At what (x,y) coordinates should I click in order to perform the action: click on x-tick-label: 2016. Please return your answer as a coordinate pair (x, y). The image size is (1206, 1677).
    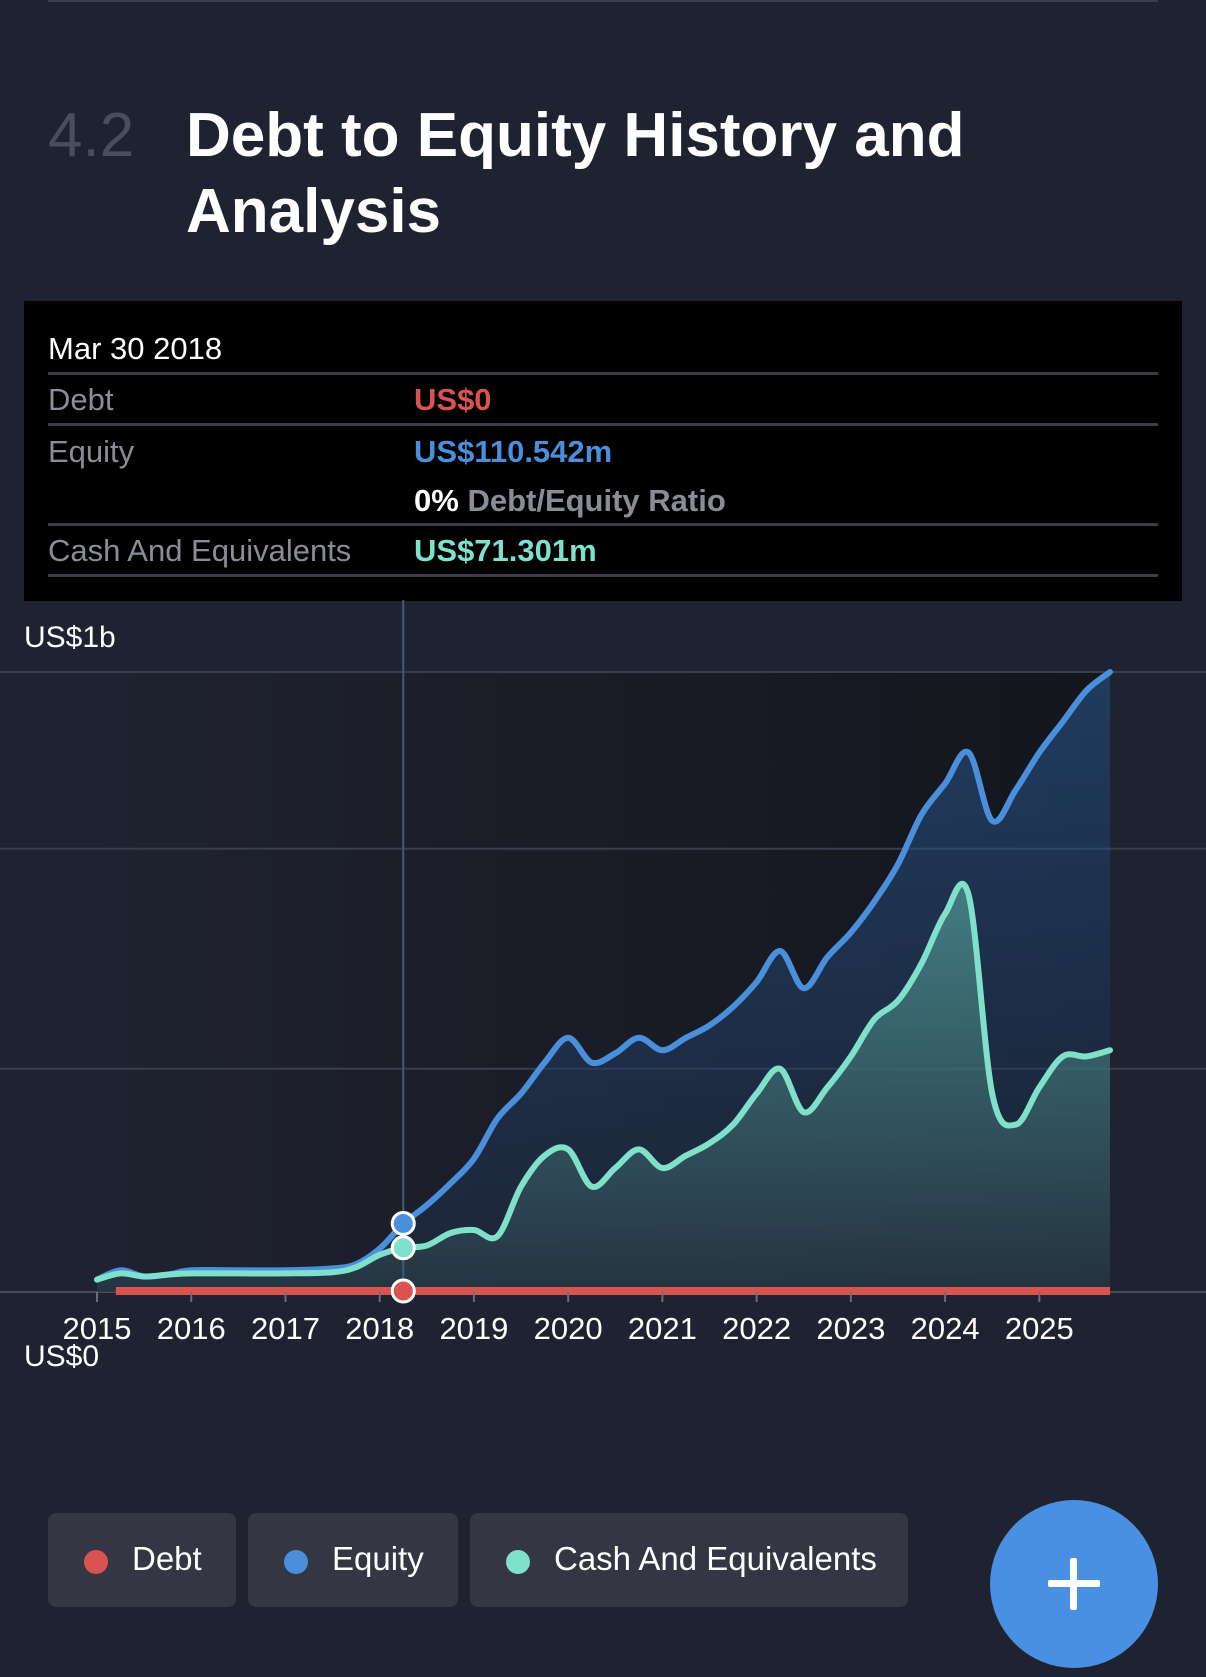
    Looking at the image, I should click on (191, 1328).